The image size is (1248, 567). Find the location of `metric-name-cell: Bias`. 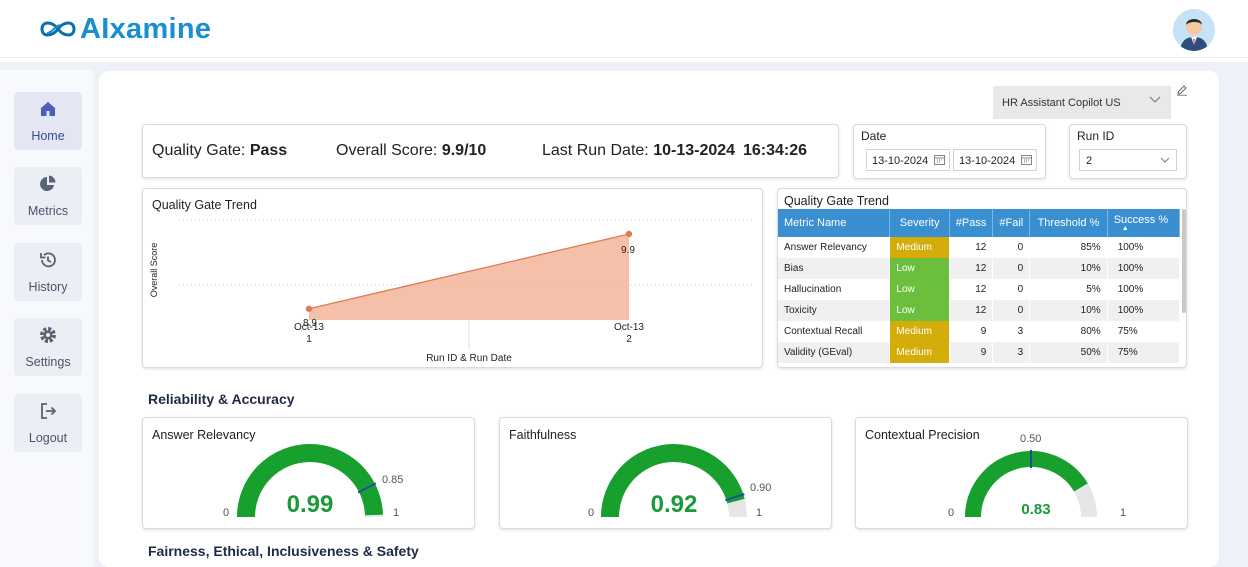

metric-name-cell: Bias is located at coordinates (834, 268).